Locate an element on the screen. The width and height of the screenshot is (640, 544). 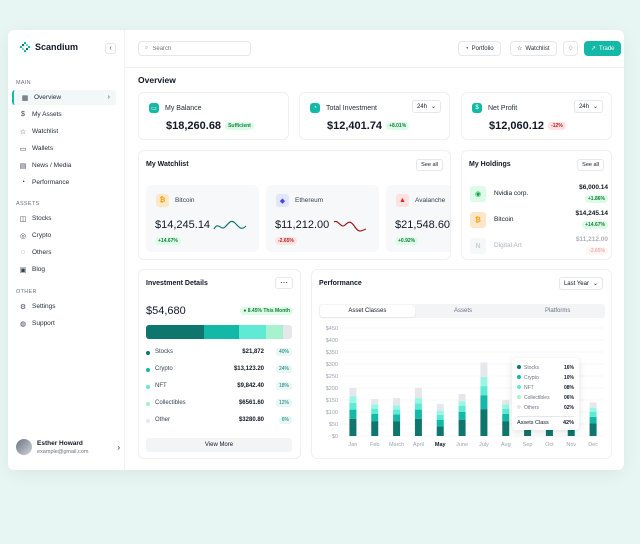
sidebar-item-performance: ◔ Performance is located at coordinates (64, 182).